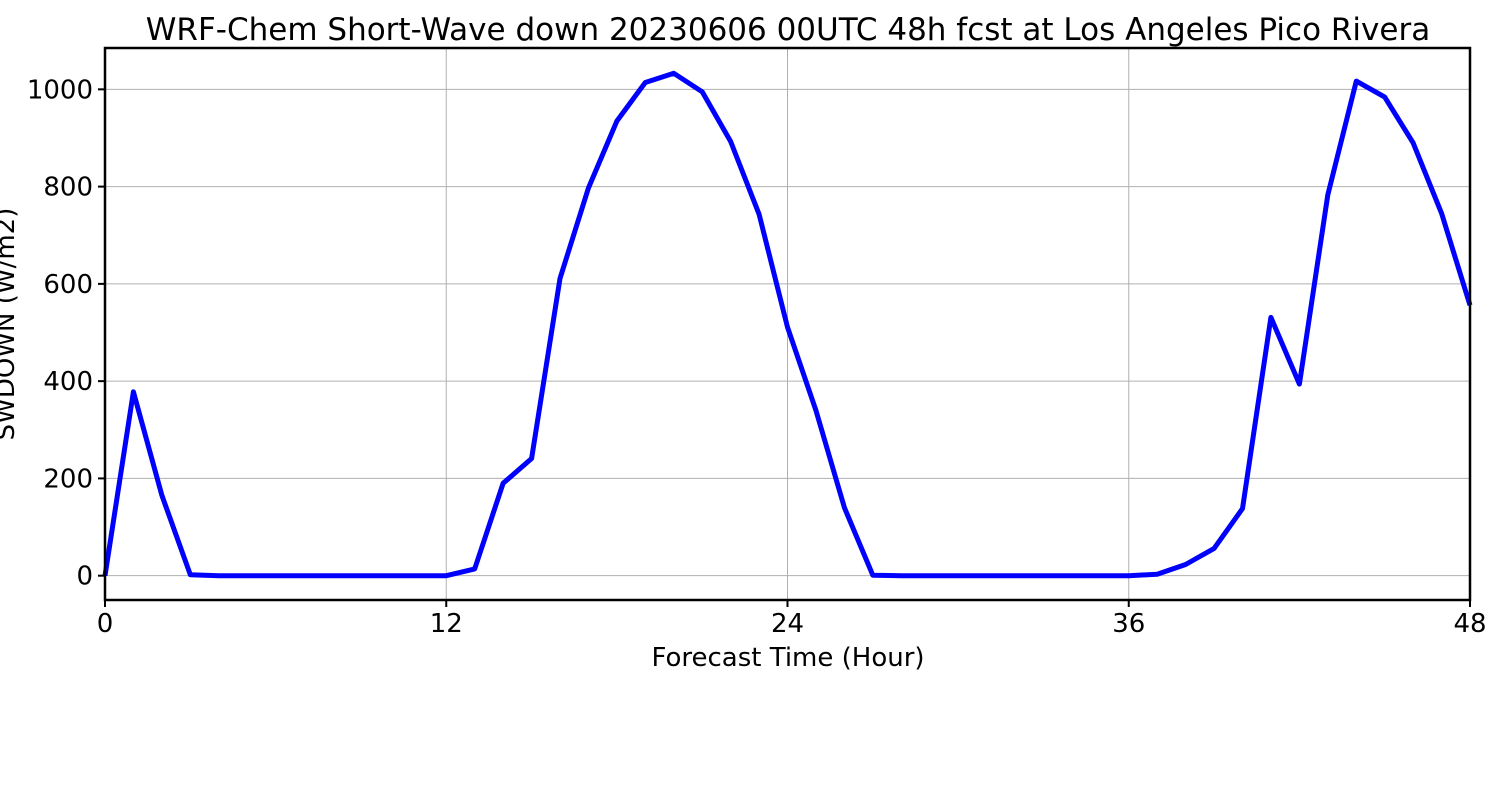  I want to click on x-tick-label: 0, so click(105, 624).